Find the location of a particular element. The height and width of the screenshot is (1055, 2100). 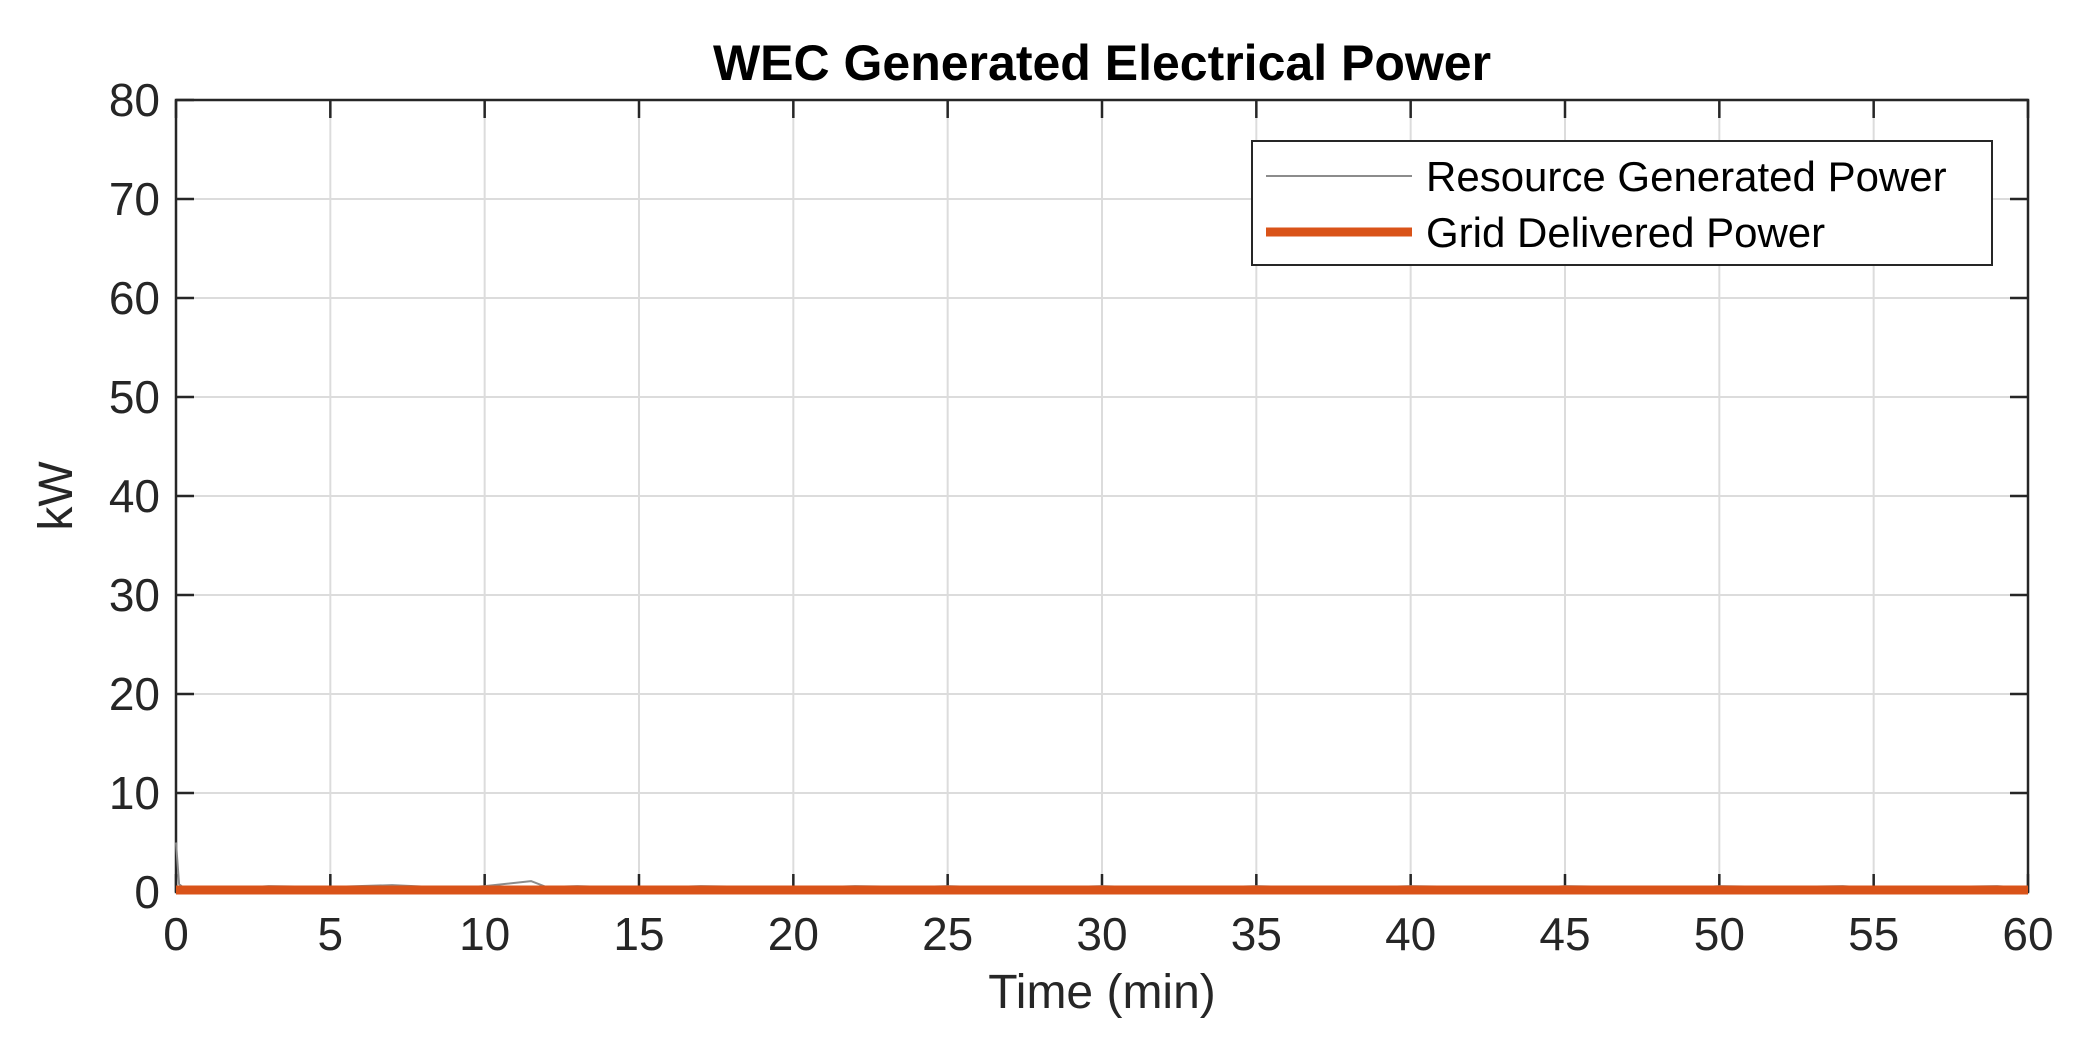

x-tick-label: 40 is located at coordinates (1410, 934).